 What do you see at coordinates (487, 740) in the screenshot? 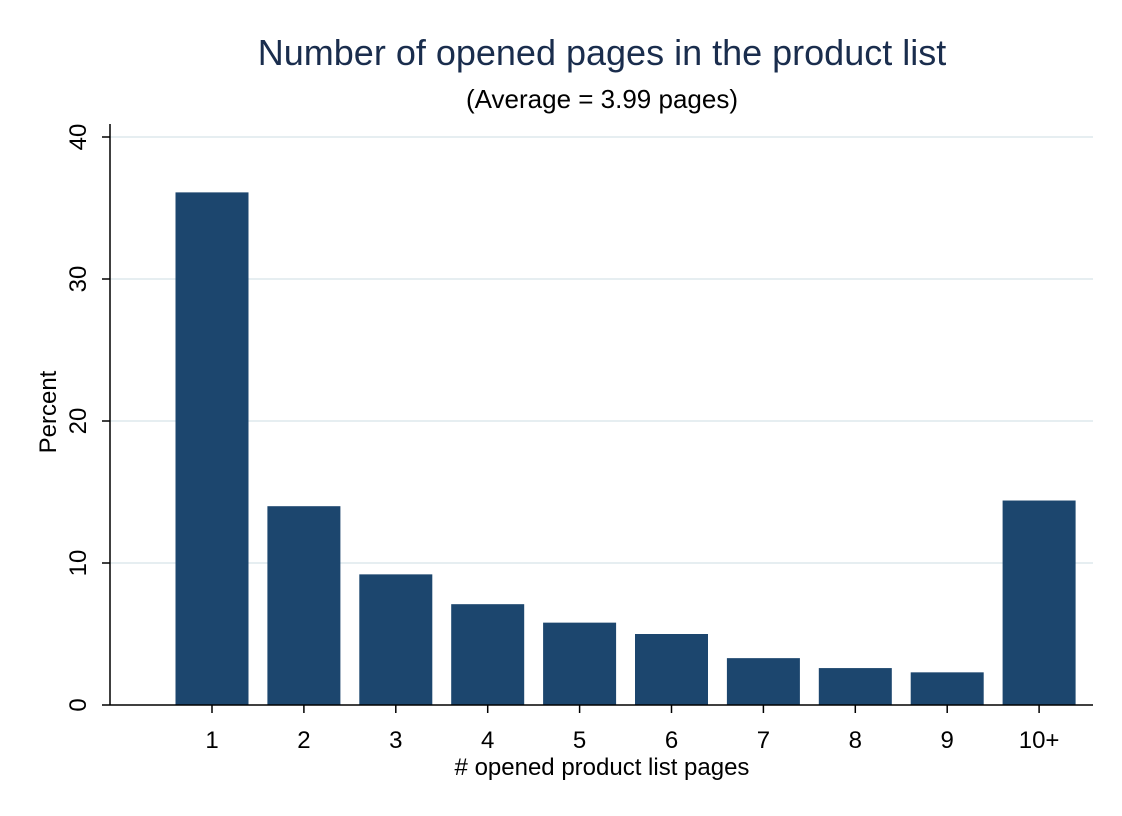
I see `x-tick-label: 4` at bounding box center [487, 740].